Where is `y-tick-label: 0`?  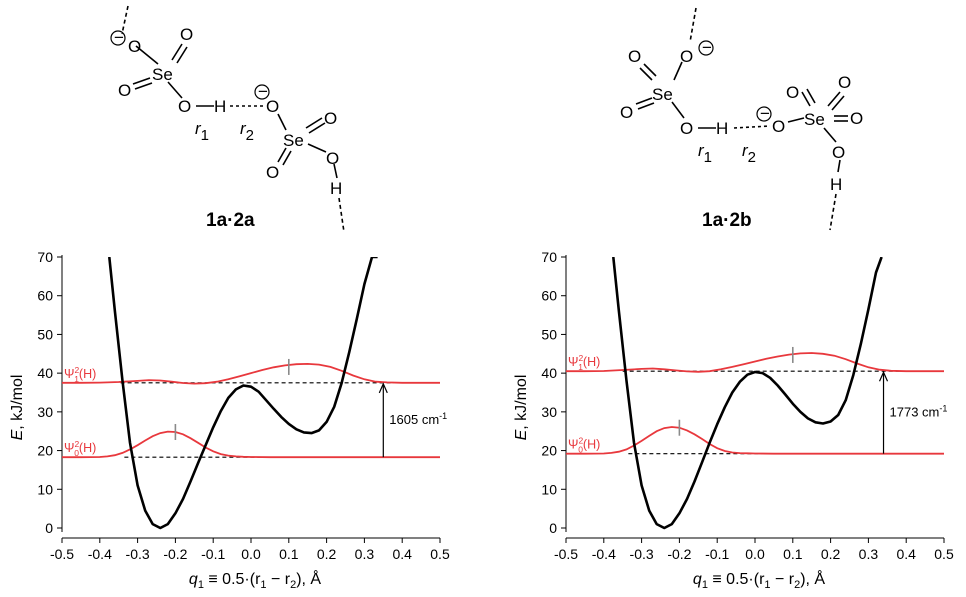 y-tick-label: 0 is located at coordinates (553, 528).